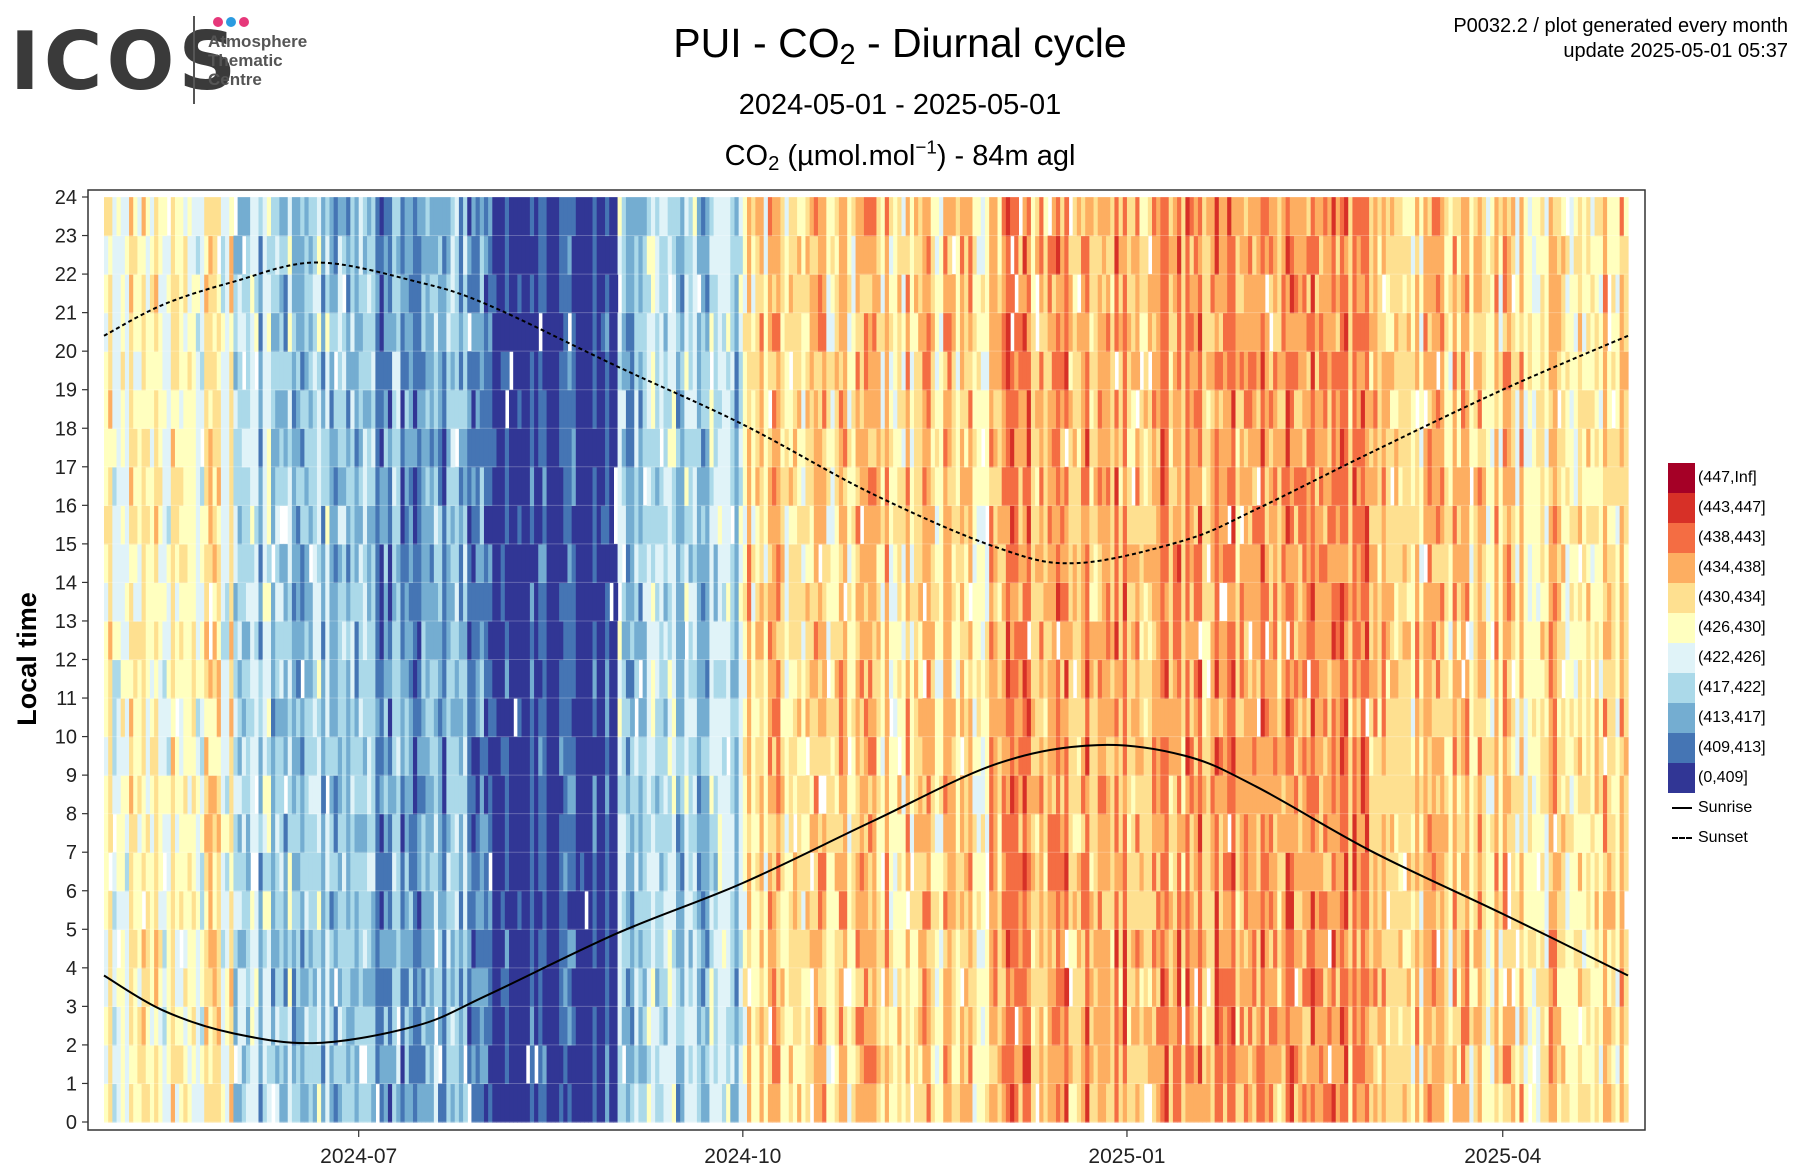 This screenshot has width=1800, height=1170. I want to click on logo-dot, so click(218, 22).